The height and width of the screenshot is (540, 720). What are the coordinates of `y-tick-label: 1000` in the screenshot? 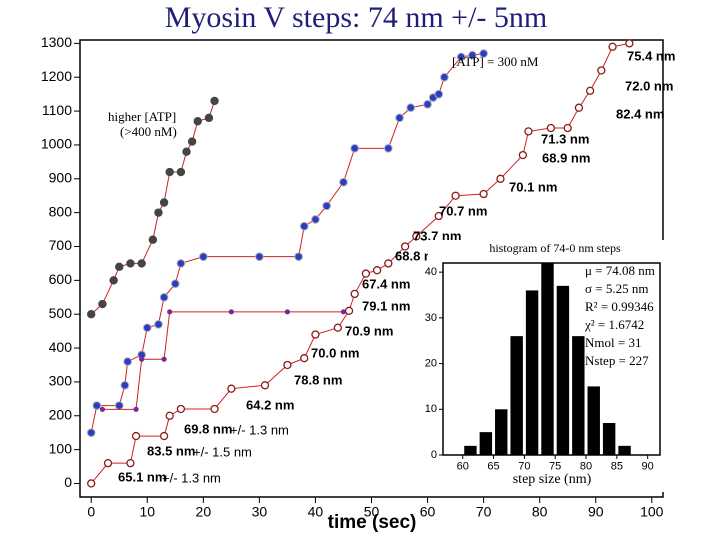 It's located at (56, 144).